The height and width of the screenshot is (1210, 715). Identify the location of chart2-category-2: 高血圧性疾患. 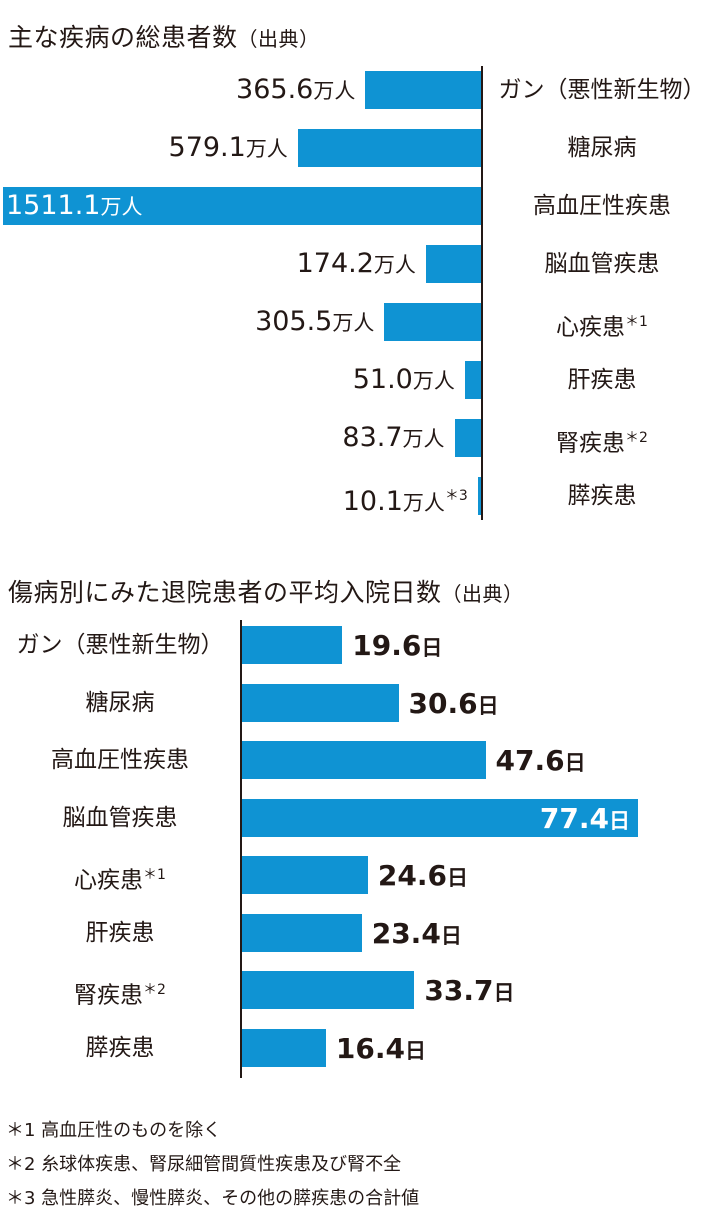
(120, 760).